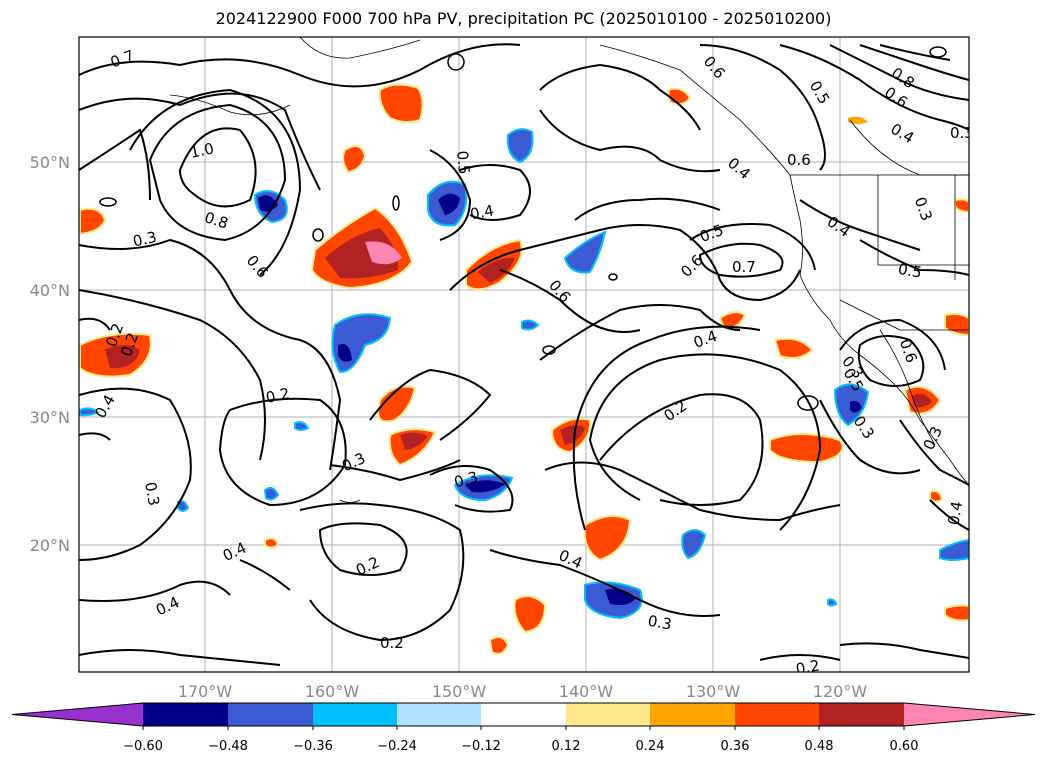  I want to click on colorbar-tick: 0.60, so click(904, 746).